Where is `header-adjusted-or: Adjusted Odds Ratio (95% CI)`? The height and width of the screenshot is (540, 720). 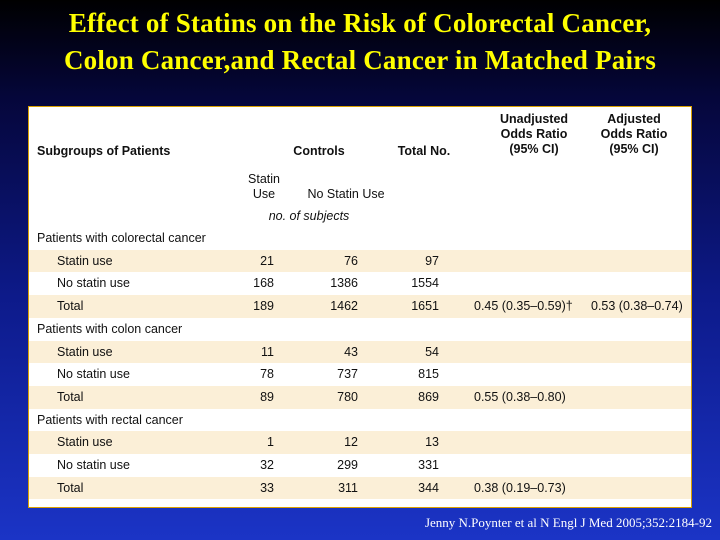 header-adjusted-or: Adjusted Odds Ratio (95% CI) is located at coordinates (634, 134).